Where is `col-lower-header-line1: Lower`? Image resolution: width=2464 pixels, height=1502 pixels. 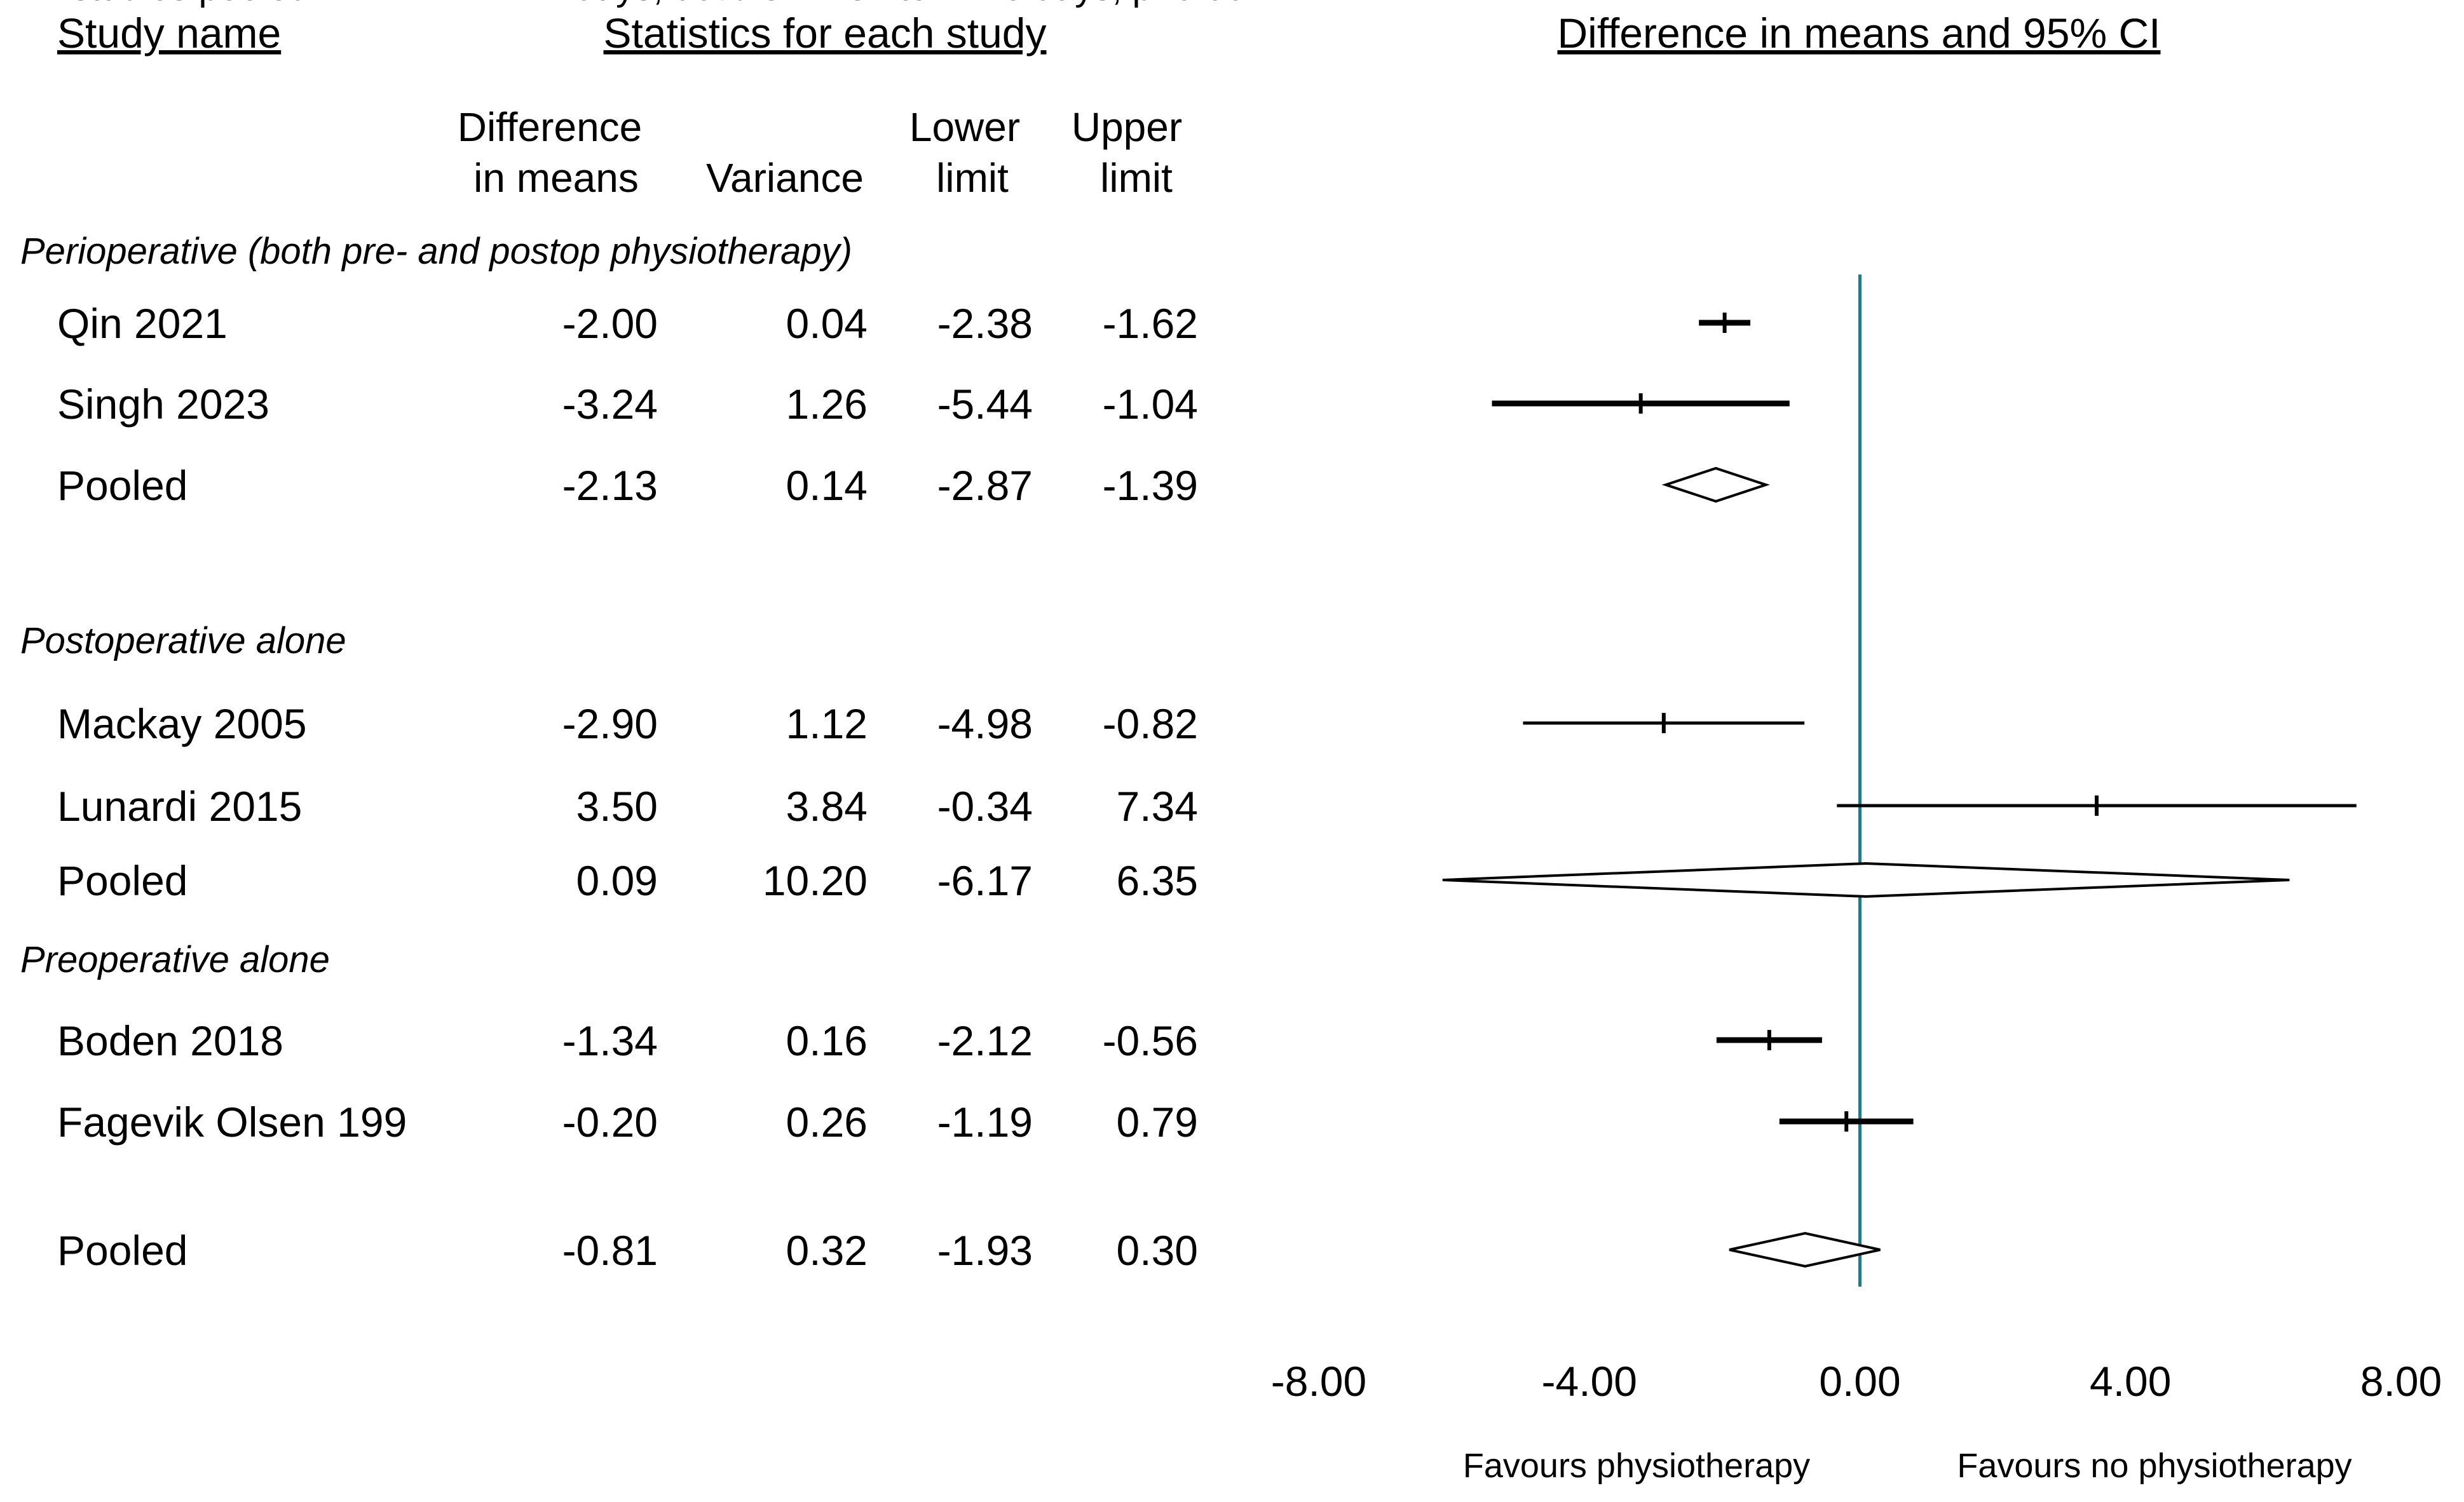 col-lower-header-line1: Lower is located at coordinates (964, 127).